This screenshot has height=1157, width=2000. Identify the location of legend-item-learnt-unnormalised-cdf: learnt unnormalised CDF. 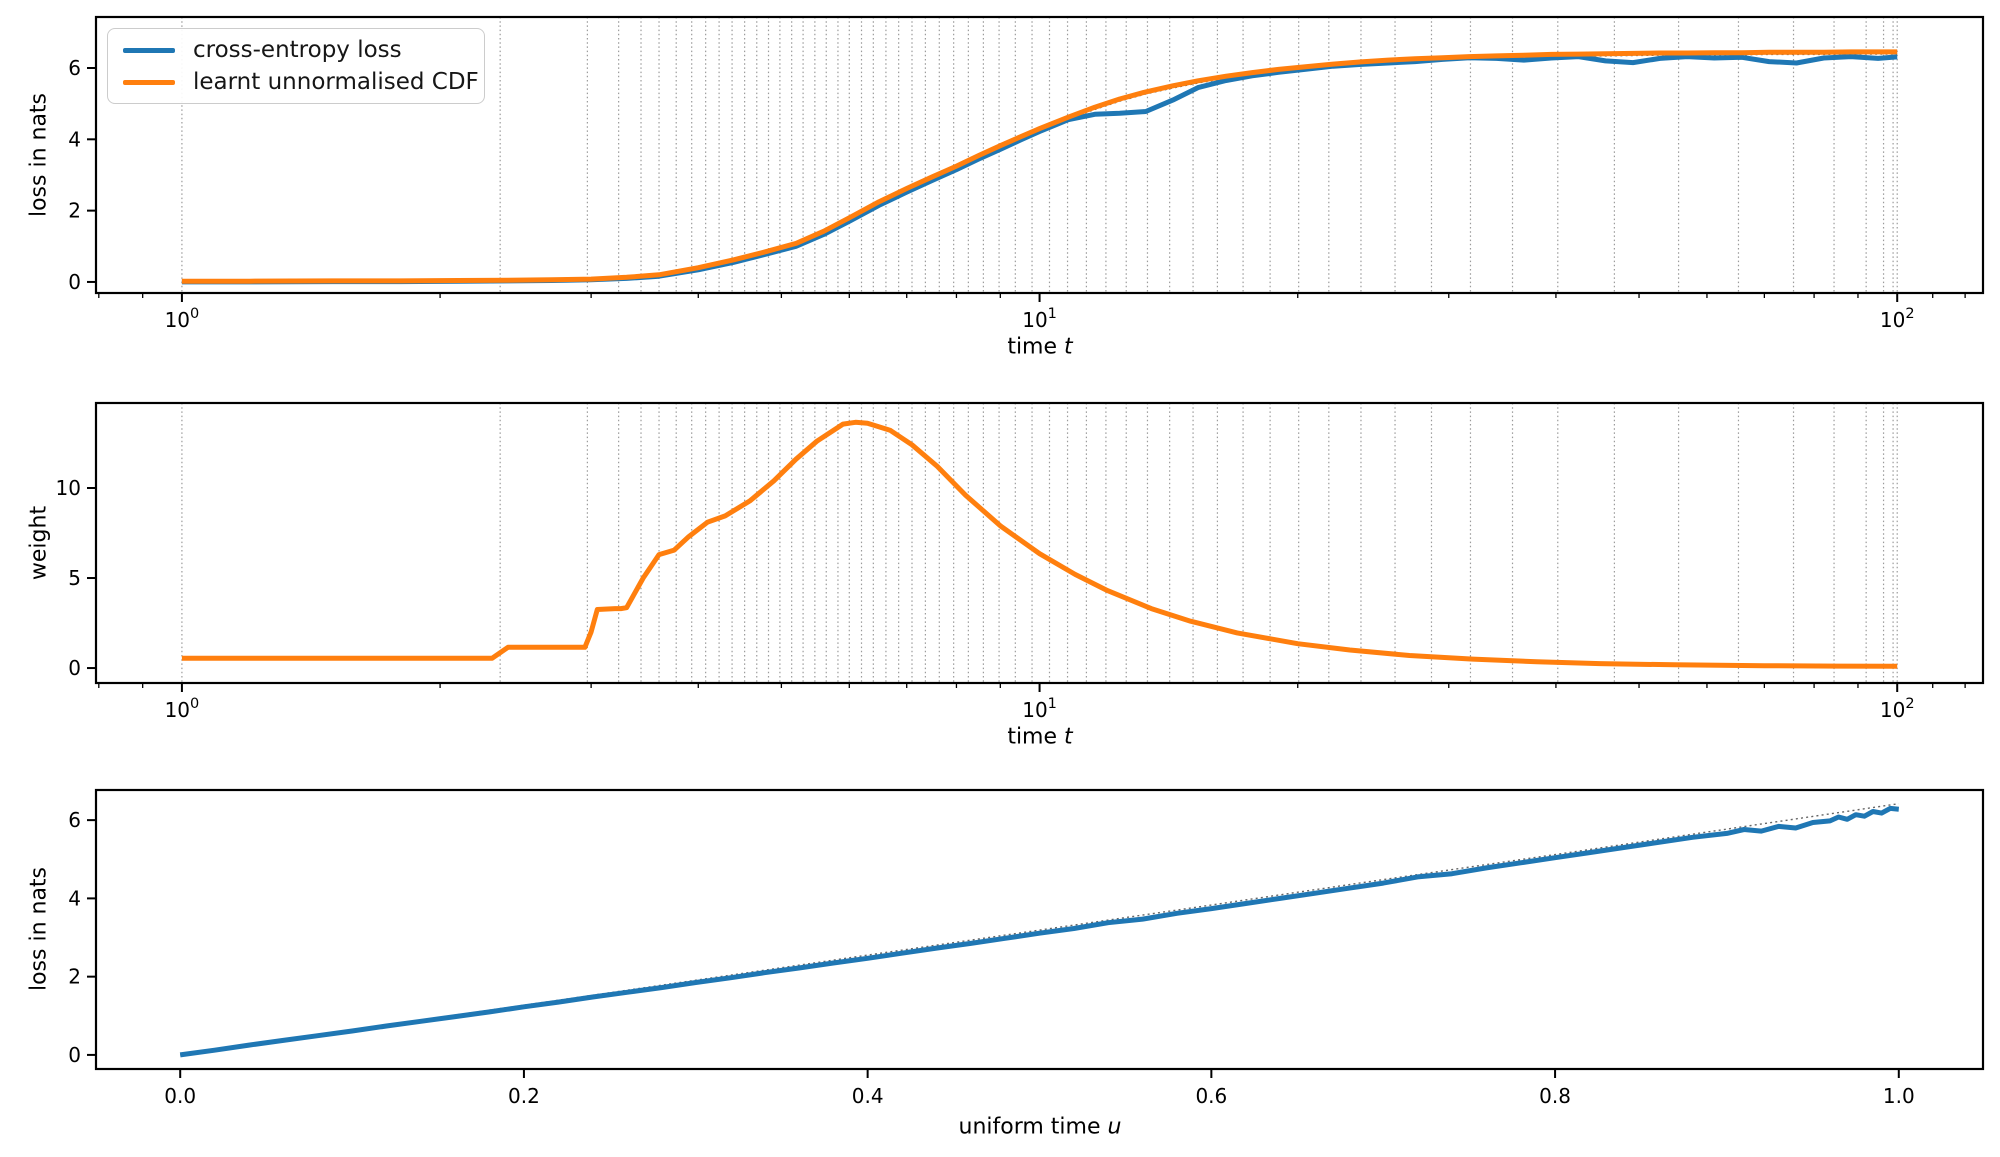
(303, 81).